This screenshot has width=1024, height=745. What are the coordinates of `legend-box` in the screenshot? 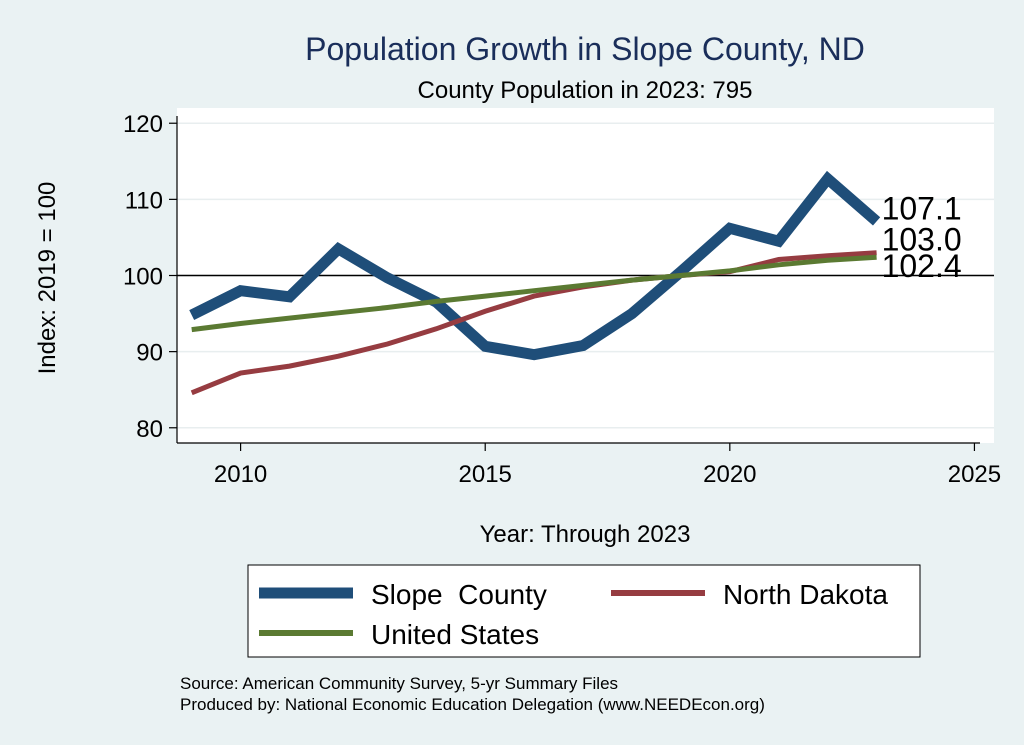 It's located at (584, 611).